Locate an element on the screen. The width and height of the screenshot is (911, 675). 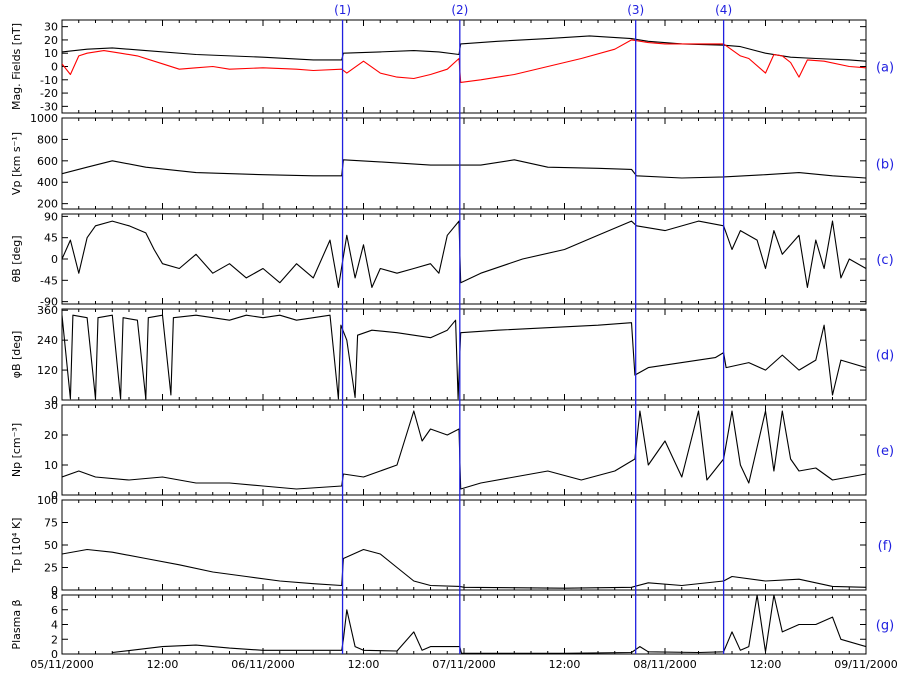
y-axis-label: φB [deg] is located at coordinates (16, 355).